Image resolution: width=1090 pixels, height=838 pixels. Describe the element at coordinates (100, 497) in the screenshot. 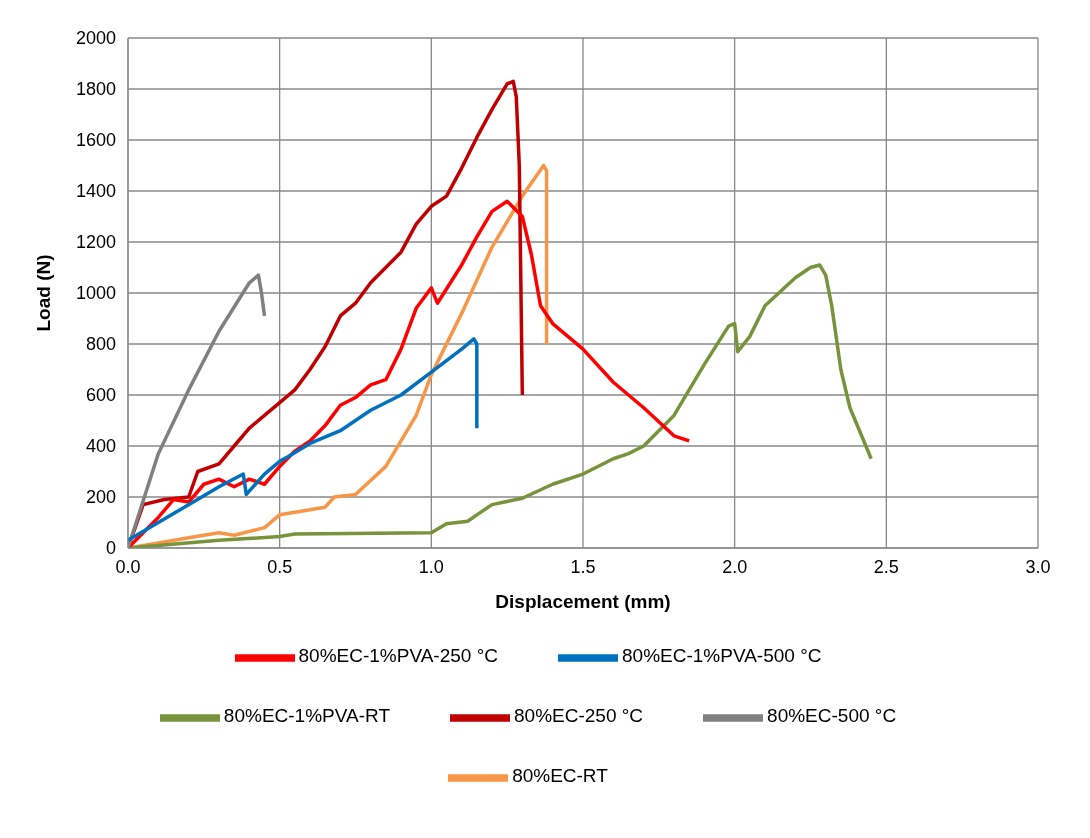

I see `y-tick-label: 200` at that location.